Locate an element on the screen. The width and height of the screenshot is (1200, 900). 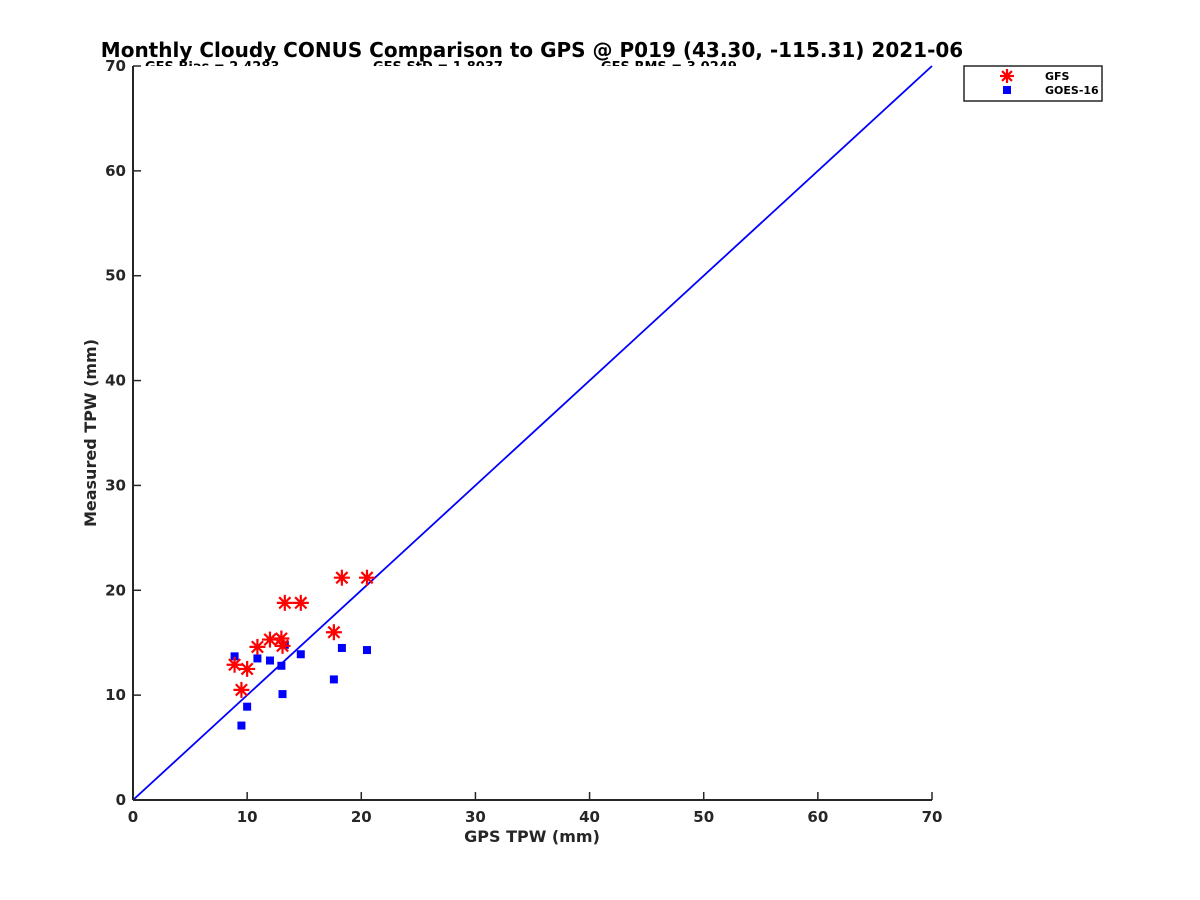
x-axis-label: GPS TPW (mm) is located at coordinates (532, 836).